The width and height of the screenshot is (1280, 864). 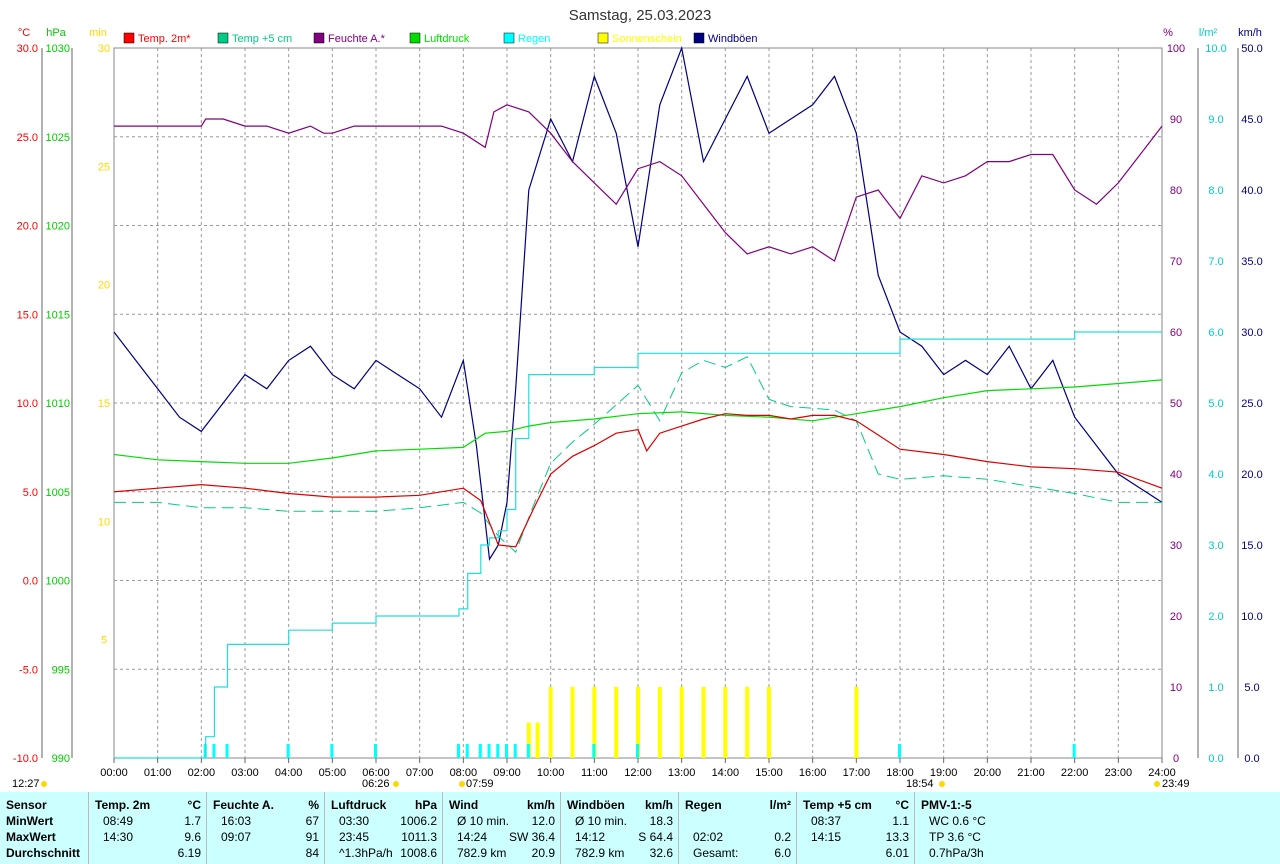 I want to click on table-header-unit: hPa, so click(x=425, y=805).